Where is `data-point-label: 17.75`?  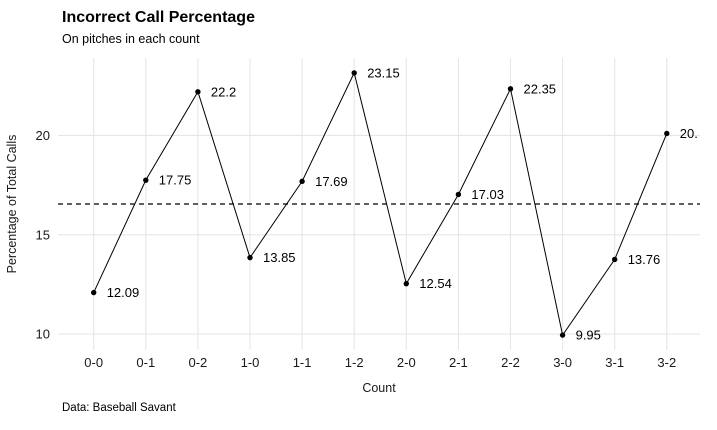 data-point-label: 17.75 is located at coordinates (175, 180).